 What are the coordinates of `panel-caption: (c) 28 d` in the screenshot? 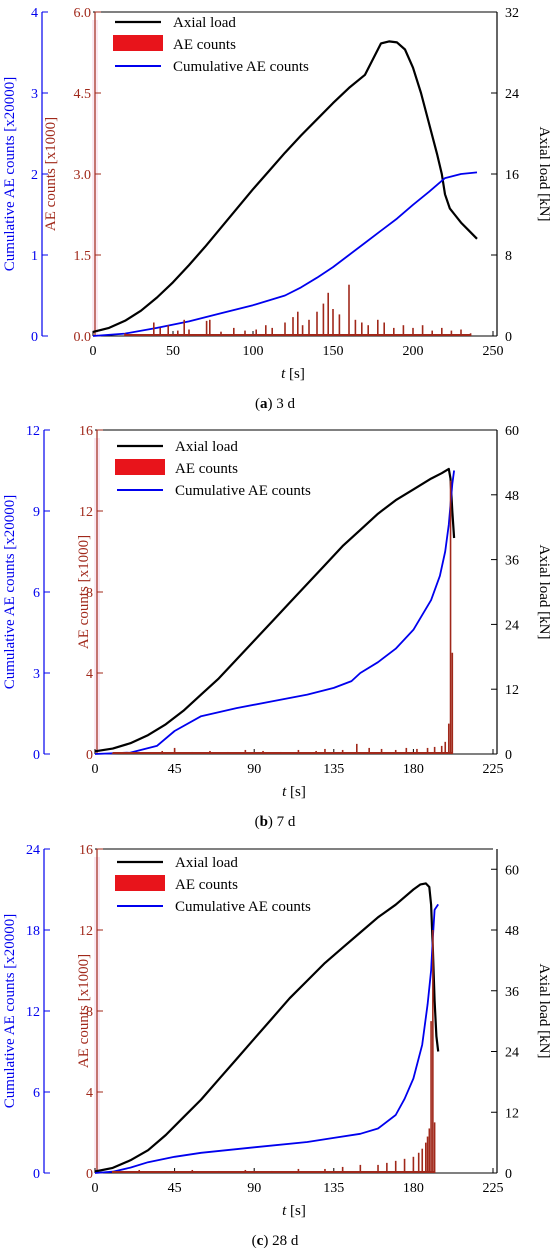 It's located at (275, 1241).